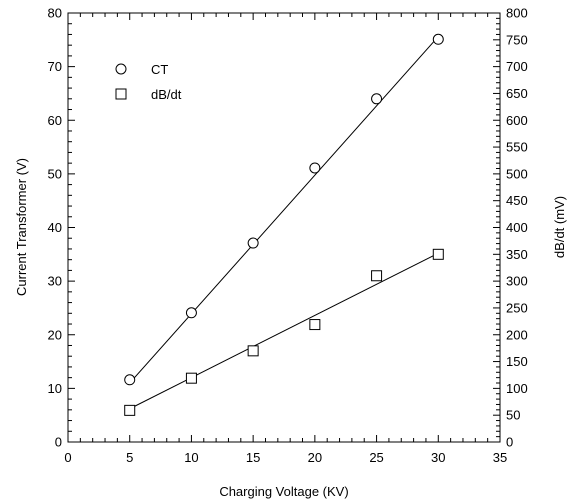 This screenshot has height=504, width=572. I want to click on y2-tick-label: 300, so click(517, 281).